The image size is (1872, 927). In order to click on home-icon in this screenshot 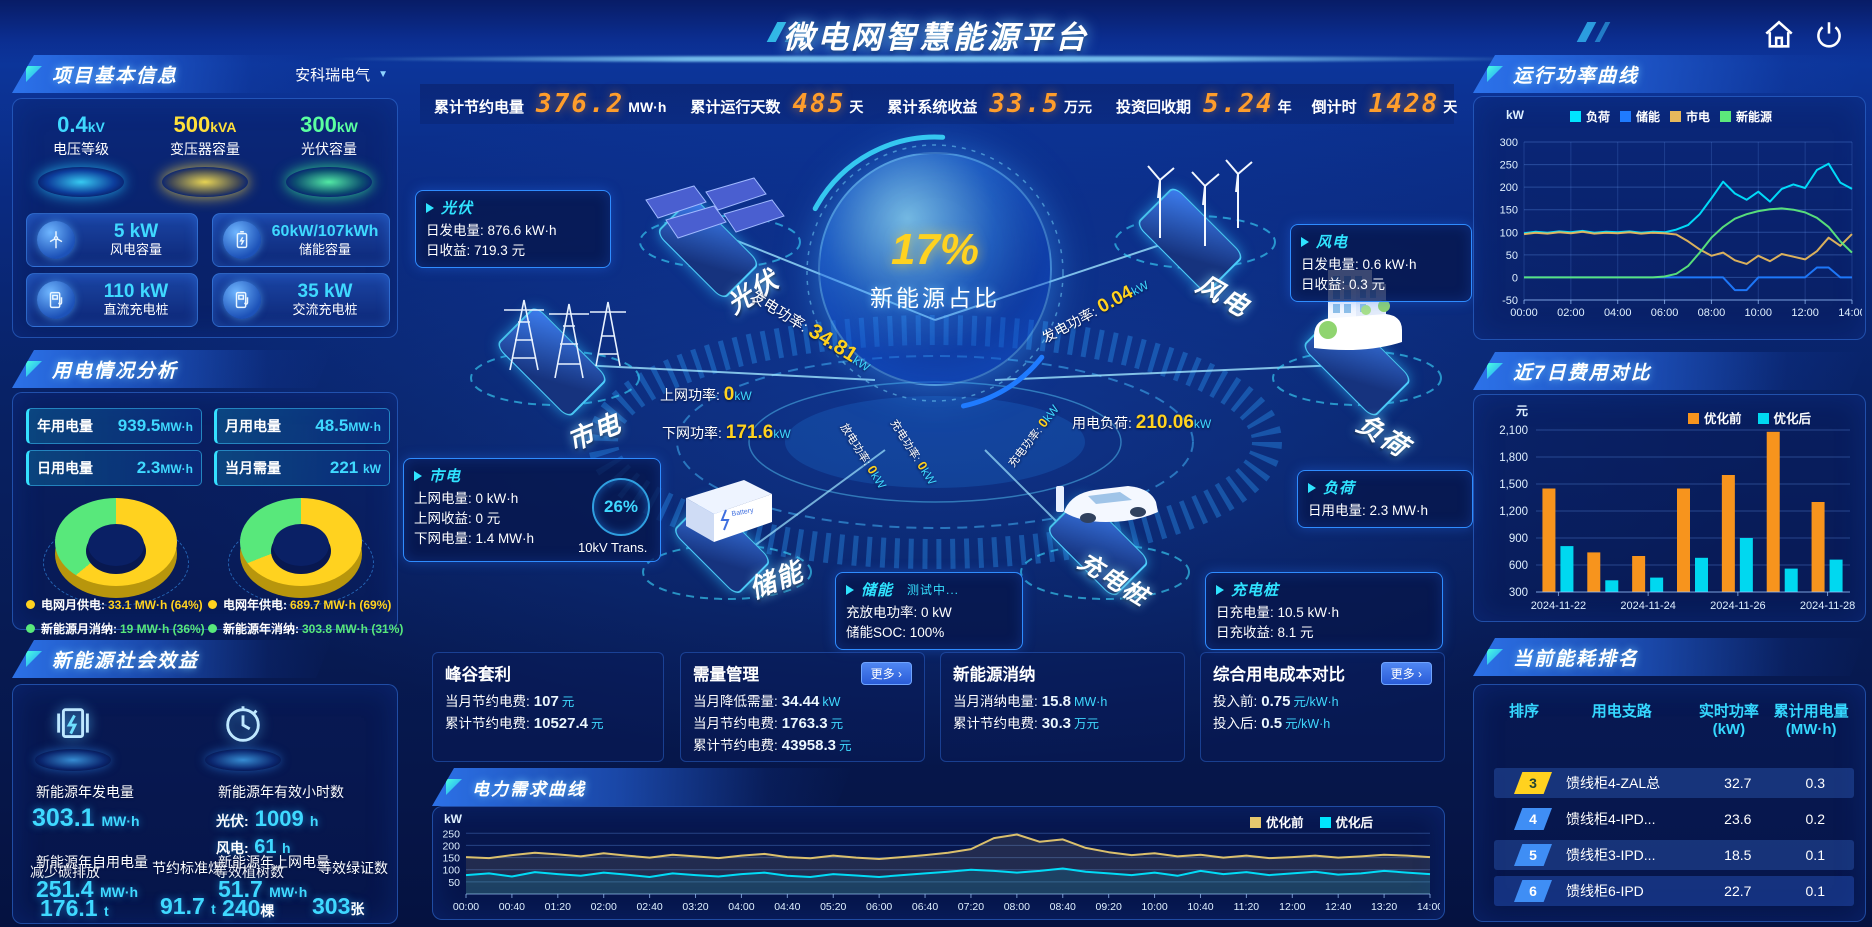, I will do `click(1779, 35)`.